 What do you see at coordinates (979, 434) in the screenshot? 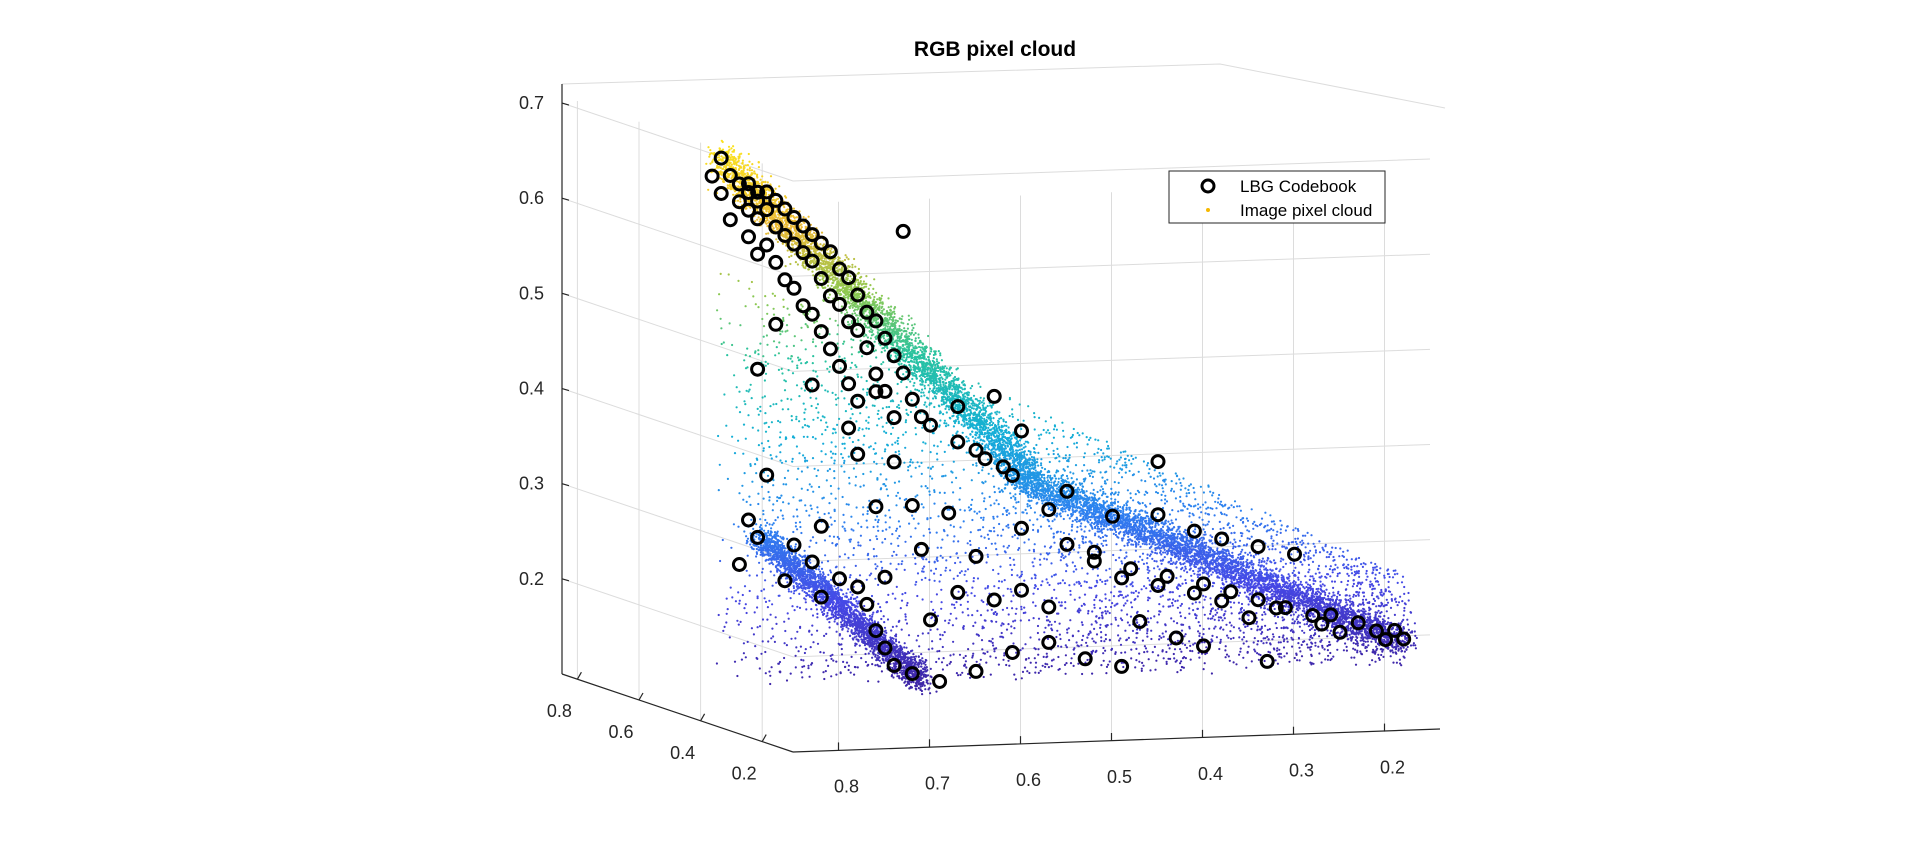
I see `cloud-point-2086` at bounding box center [979, 434].